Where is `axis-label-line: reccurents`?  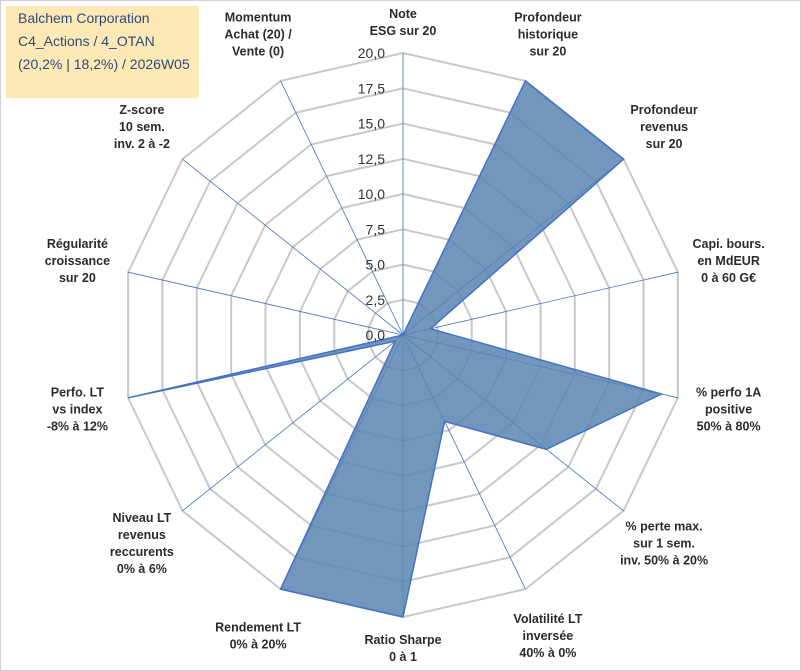
axis-label-line: reccurents is located at coordinates (142, 552).